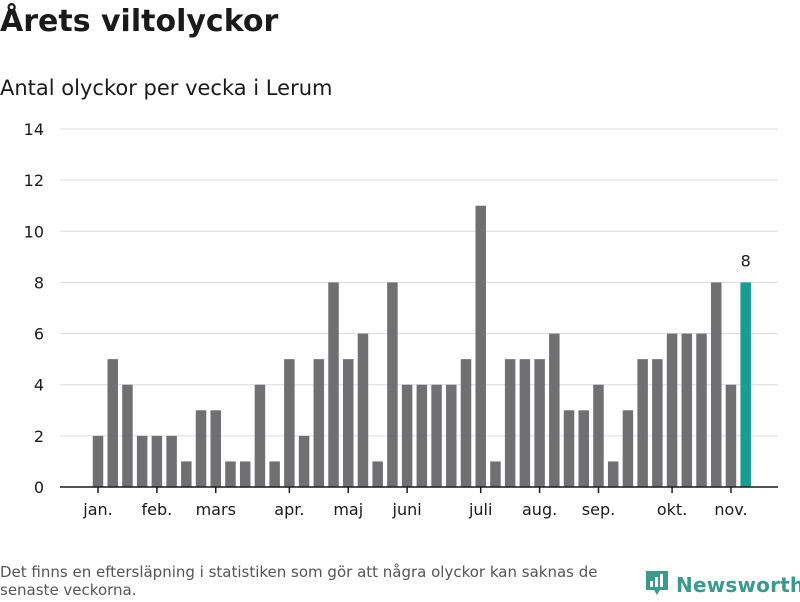  I want to click on x-tick-label: jan., so click(97, 509).